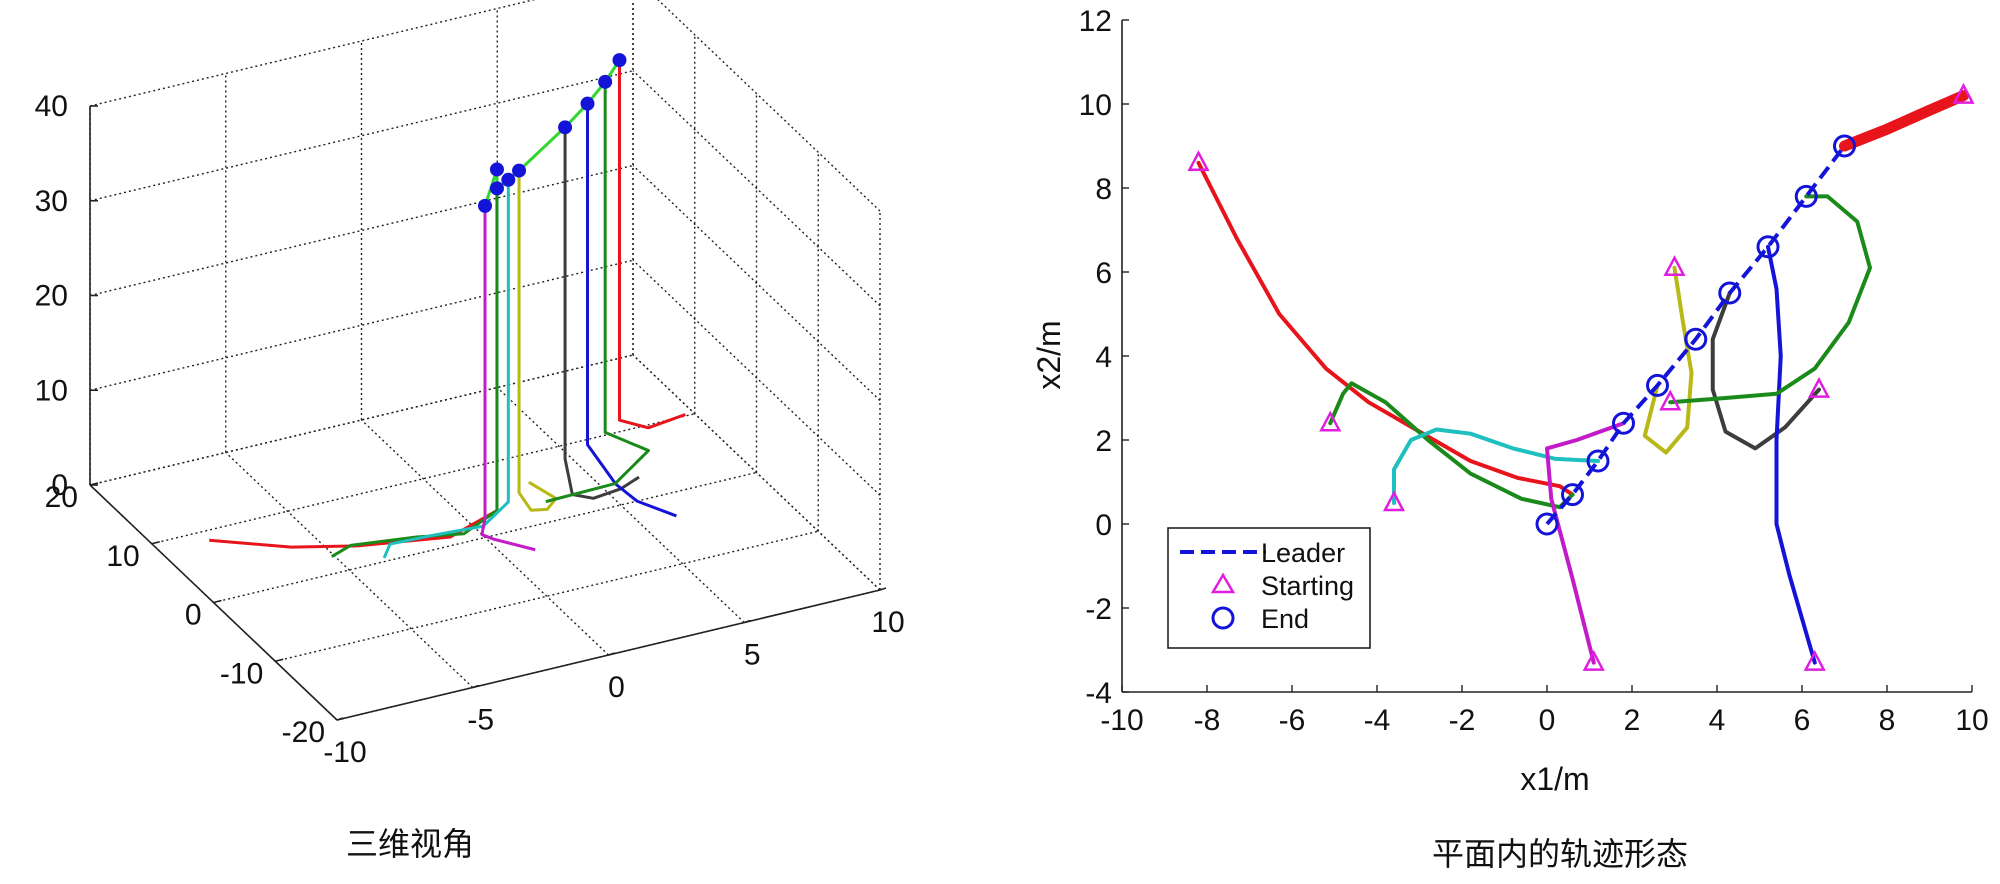 The height and width of the screenshot is (884, 2000). I want to click on x-tick-label: -8, so click(1207, 720).